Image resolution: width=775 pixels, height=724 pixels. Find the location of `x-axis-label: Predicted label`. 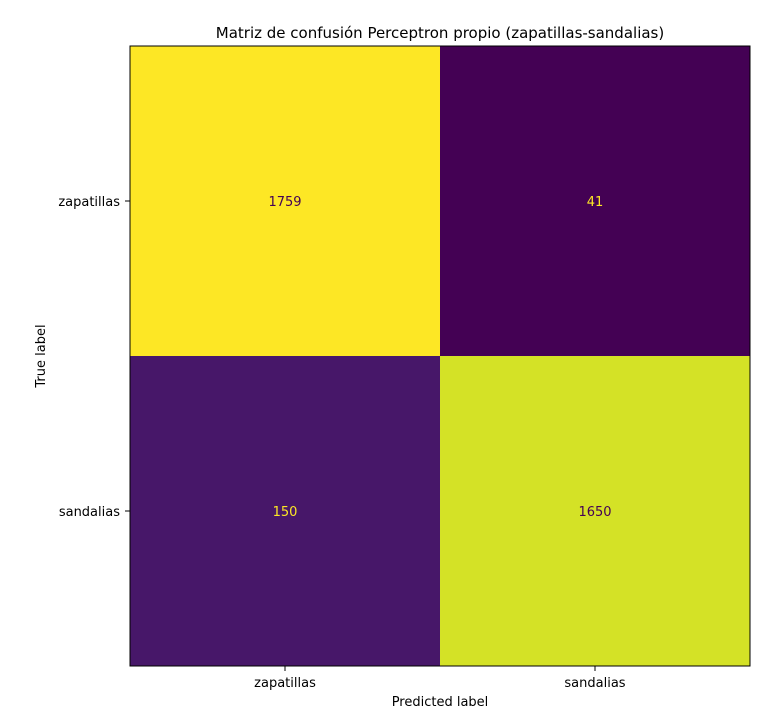

x-axis-label: Predicted label is located at coordinates (440, 702).